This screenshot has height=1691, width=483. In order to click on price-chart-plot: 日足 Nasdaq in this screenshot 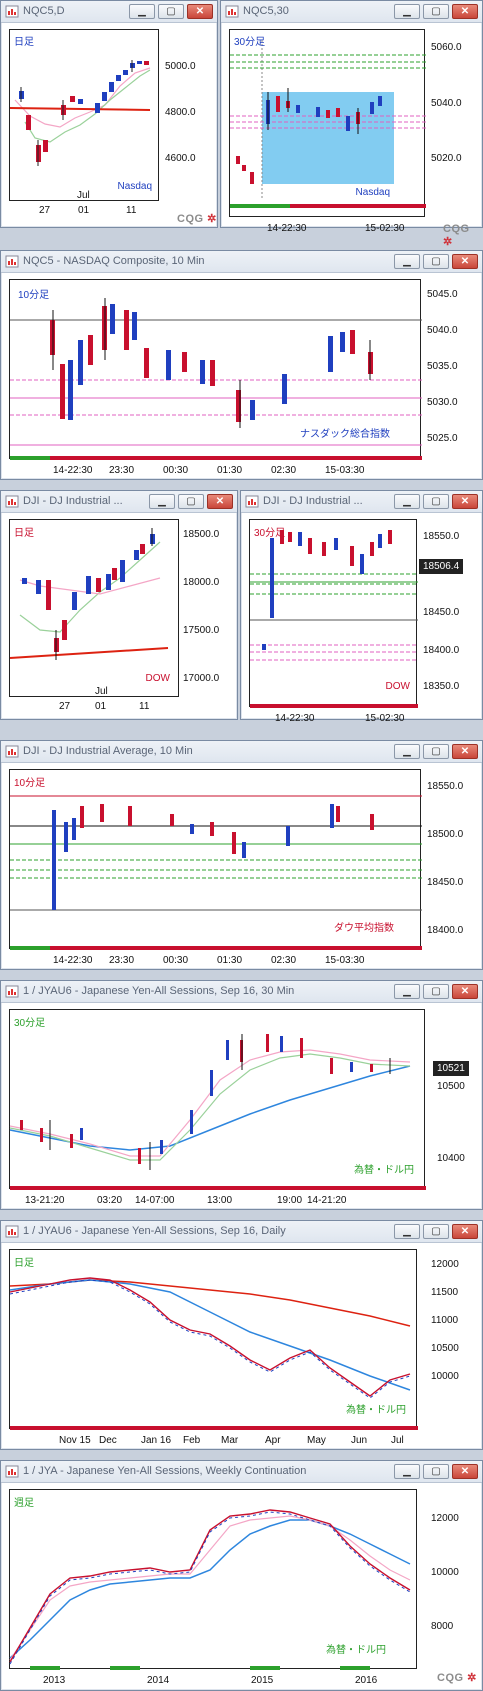, I will do `click(84, 115)`.